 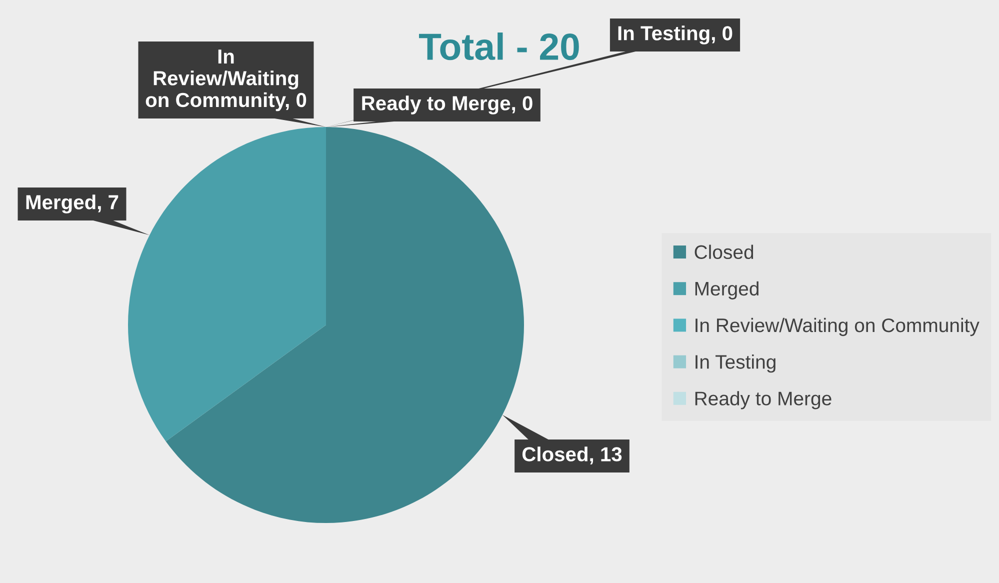 What do you see at coordinates (447, 105) in the screenshot?
I see `text: Ready to Merge, 0` at bounding box center [447, 105].